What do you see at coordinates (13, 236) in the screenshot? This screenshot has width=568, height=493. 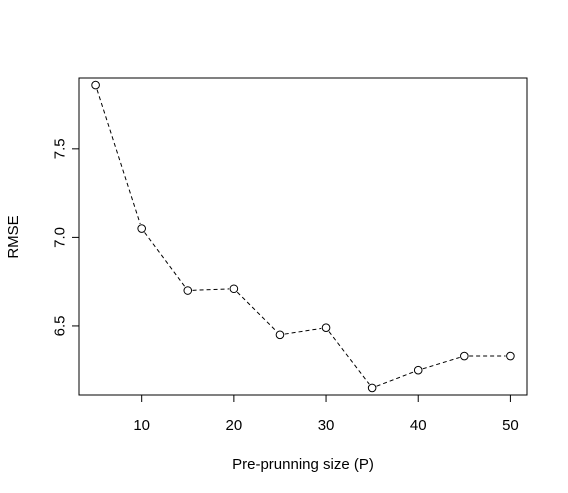 I see `y-axis-label: RMSE` at bounding box center [13, 236].